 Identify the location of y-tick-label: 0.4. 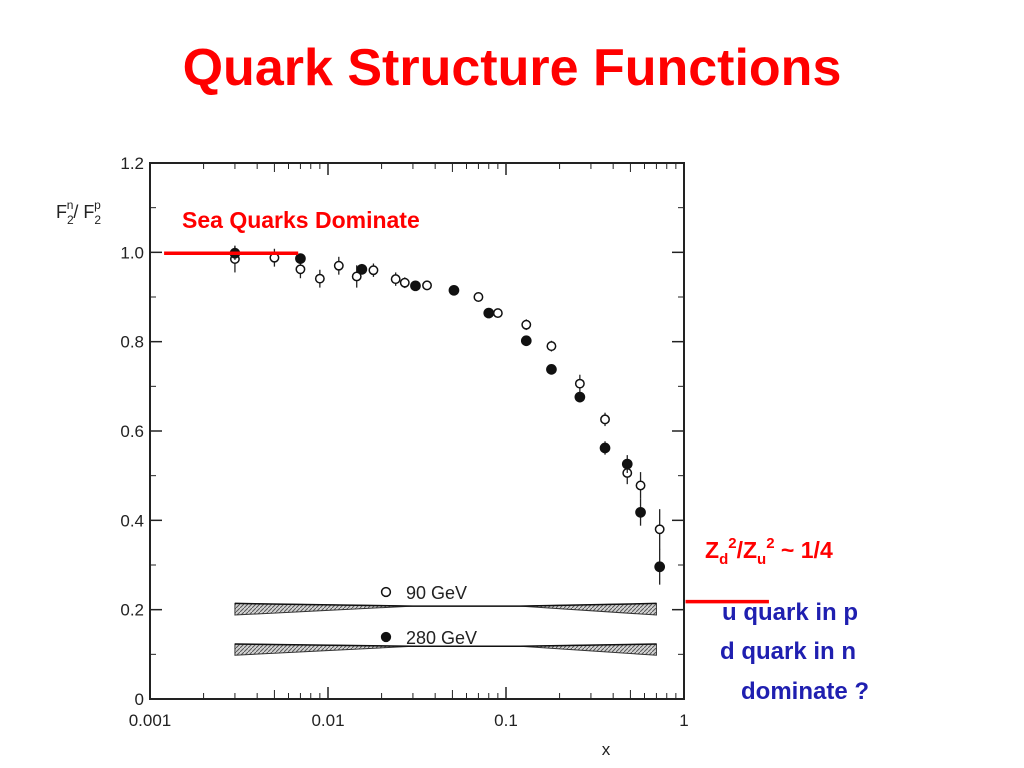
(132, 520).